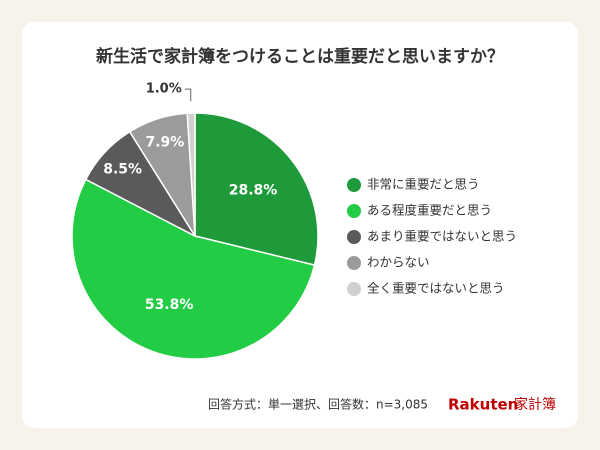 The height and width of the screenshot is (450, 600). Describe the element at coordinates (188, 95) in the screenshot. I see `leader-line` at that location.